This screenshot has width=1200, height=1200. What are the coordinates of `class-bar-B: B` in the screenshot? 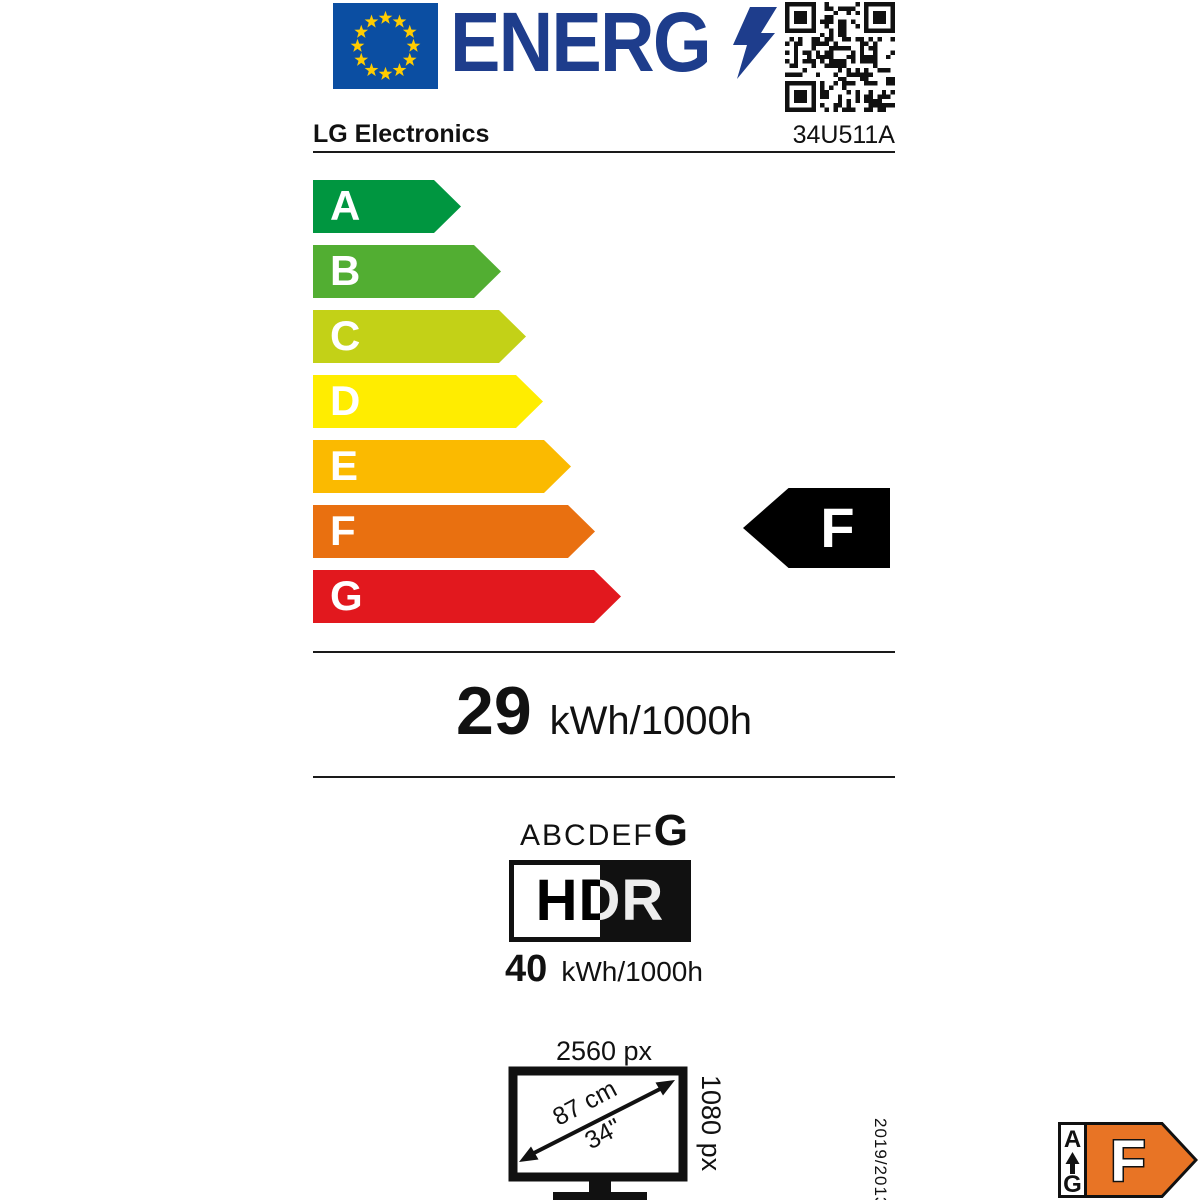 It's located at (407, 271).